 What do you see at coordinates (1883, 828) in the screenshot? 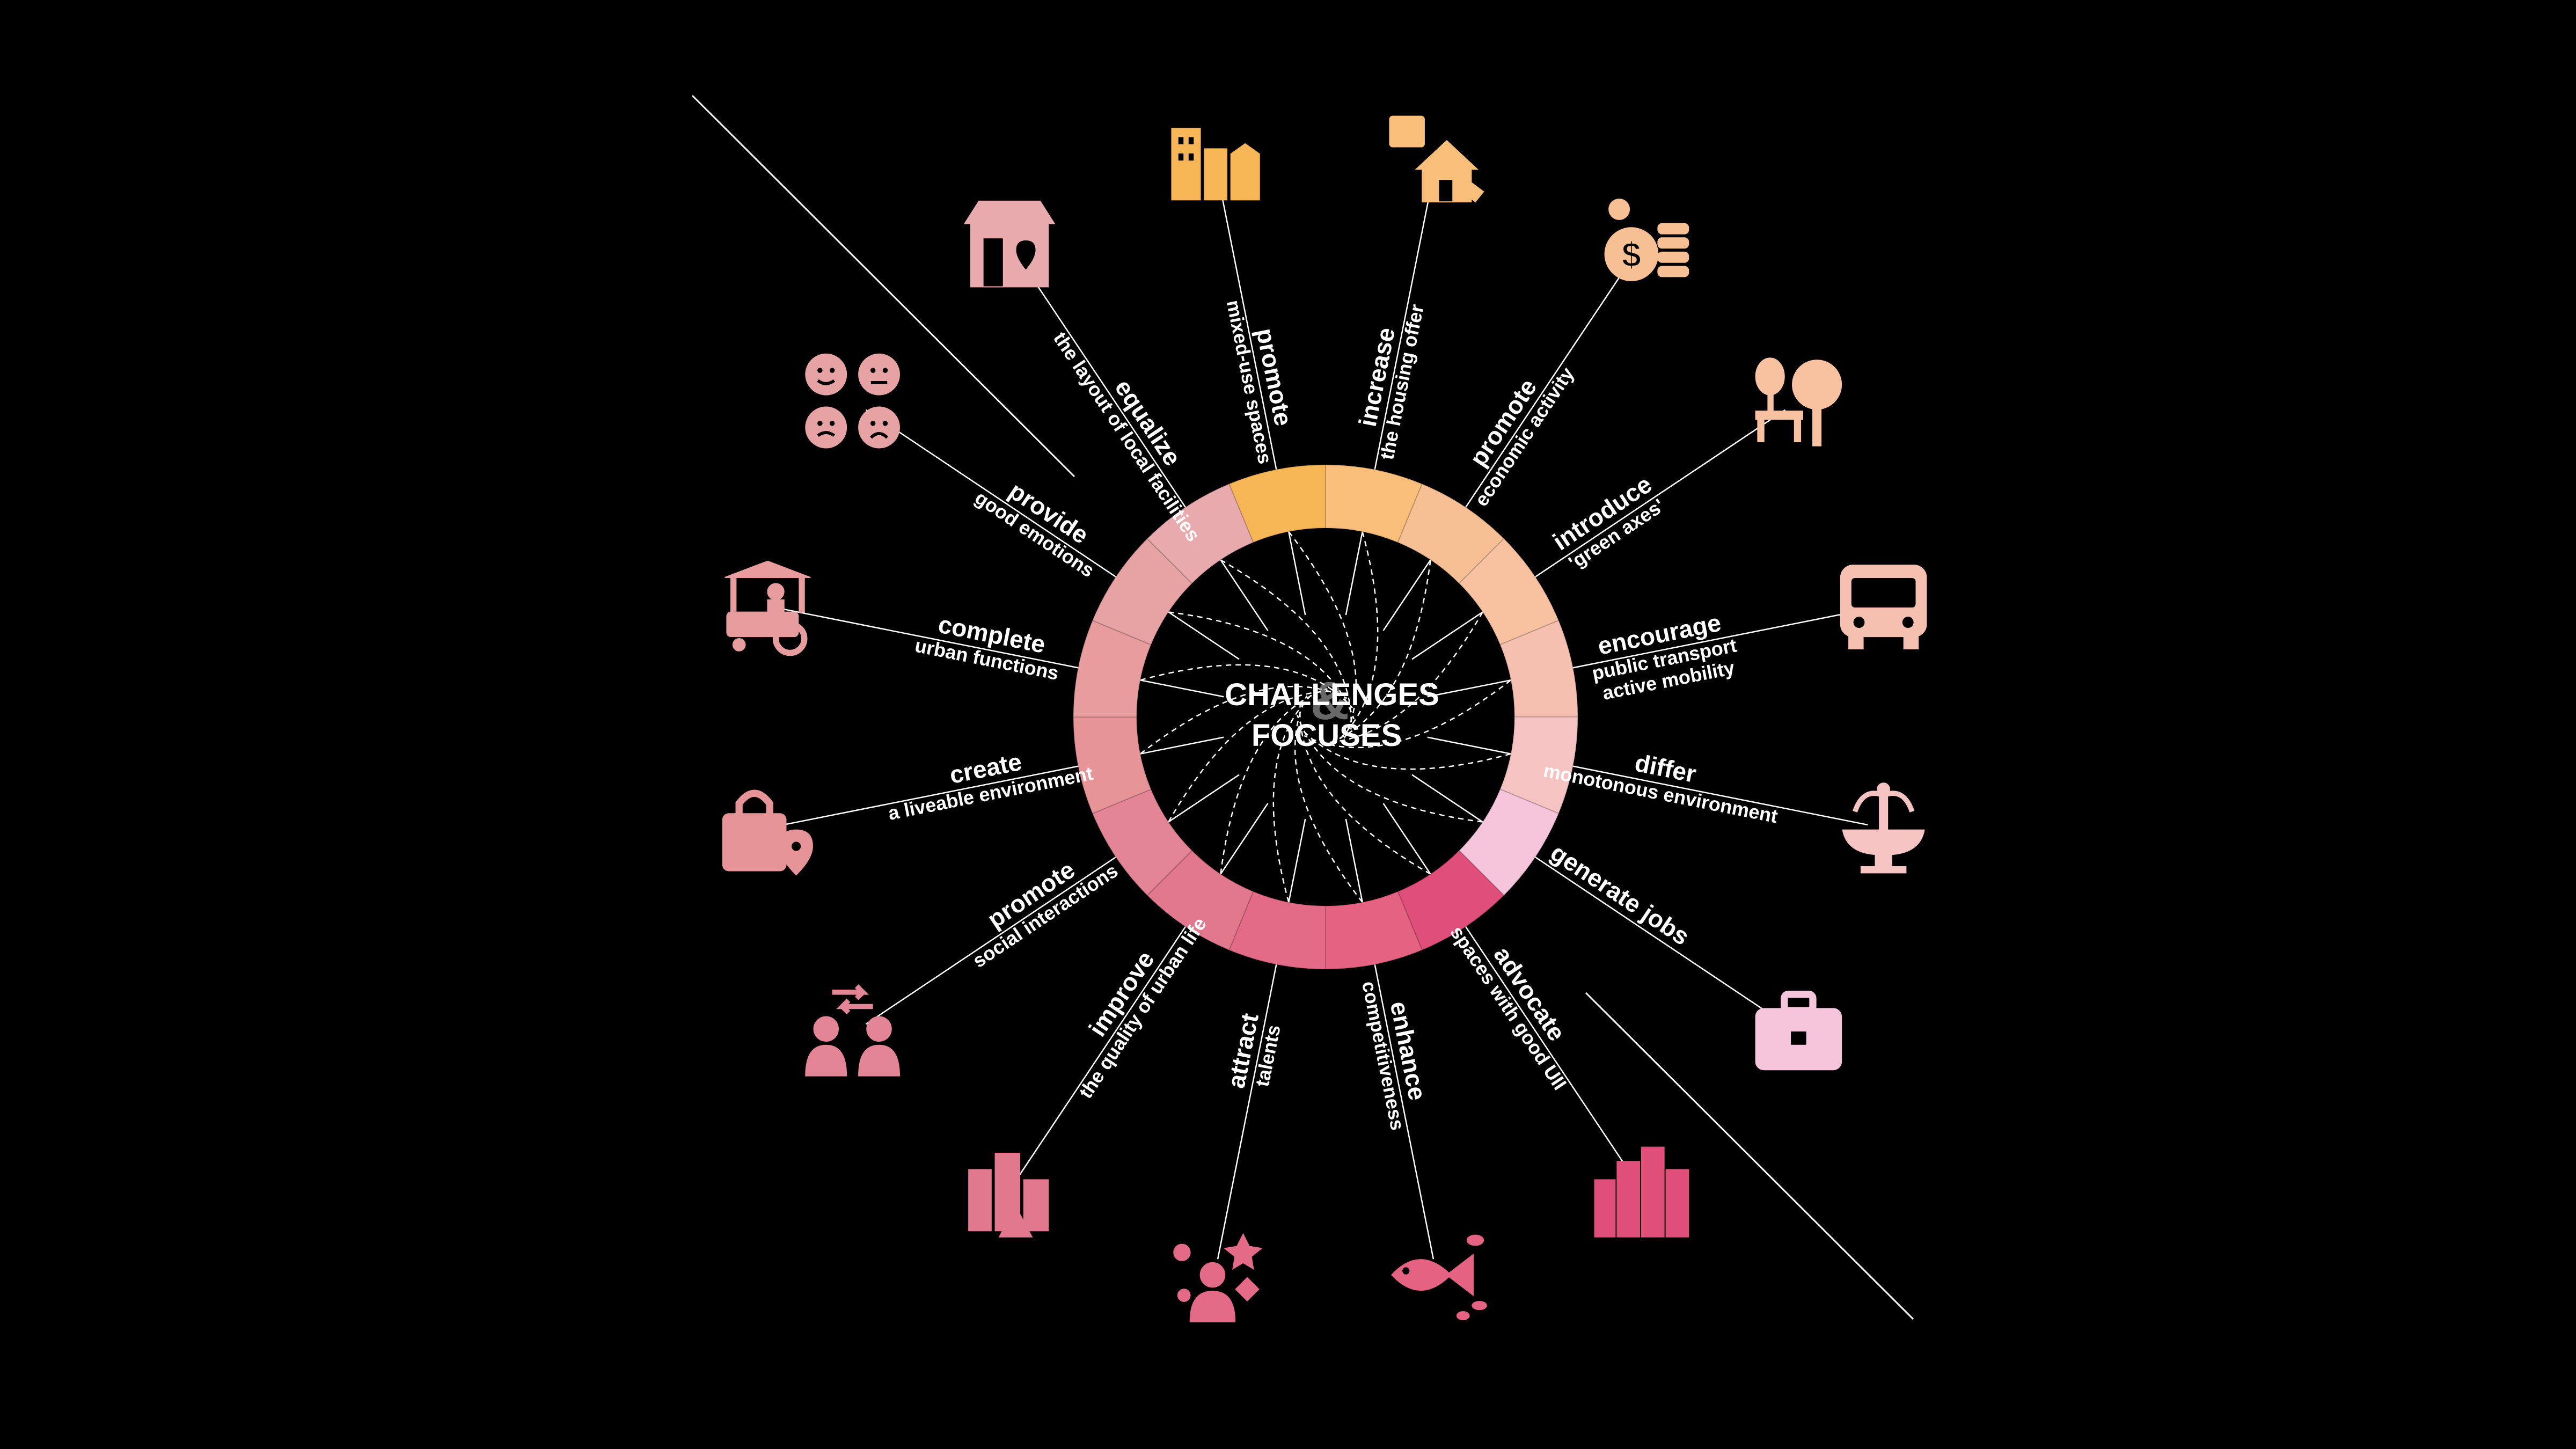
I see `fountain-icon` at bounding box center [1883, 828].